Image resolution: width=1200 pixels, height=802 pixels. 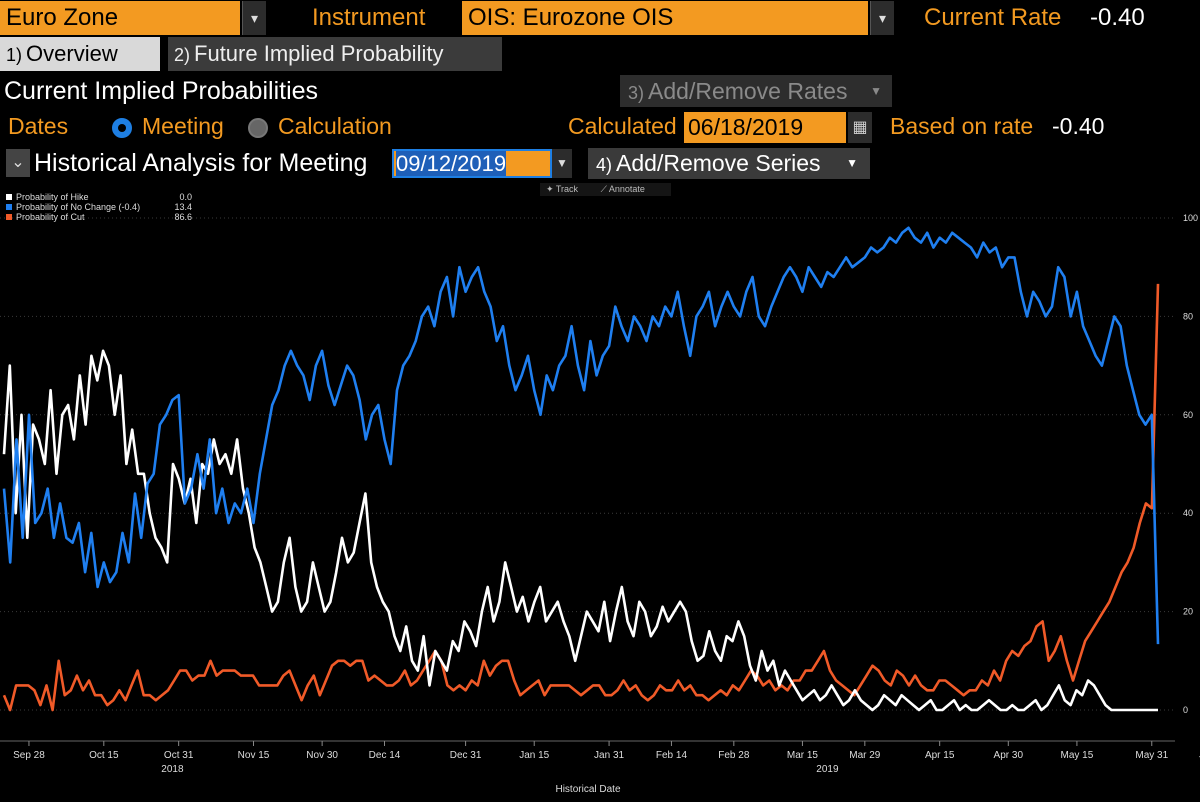 I want to click on tab-overview: 1) Overview, so click(x=80, y=54).